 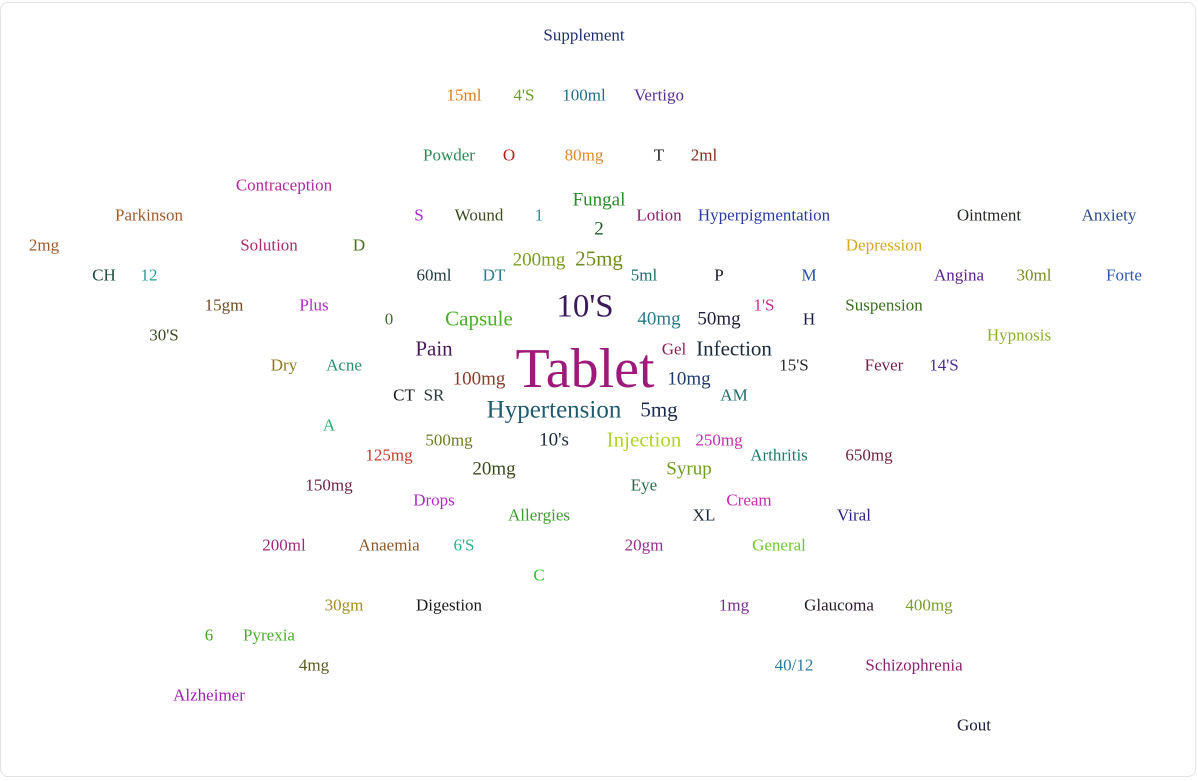 I want to click on cloud-word: Cream, so click(x=749, y=500).